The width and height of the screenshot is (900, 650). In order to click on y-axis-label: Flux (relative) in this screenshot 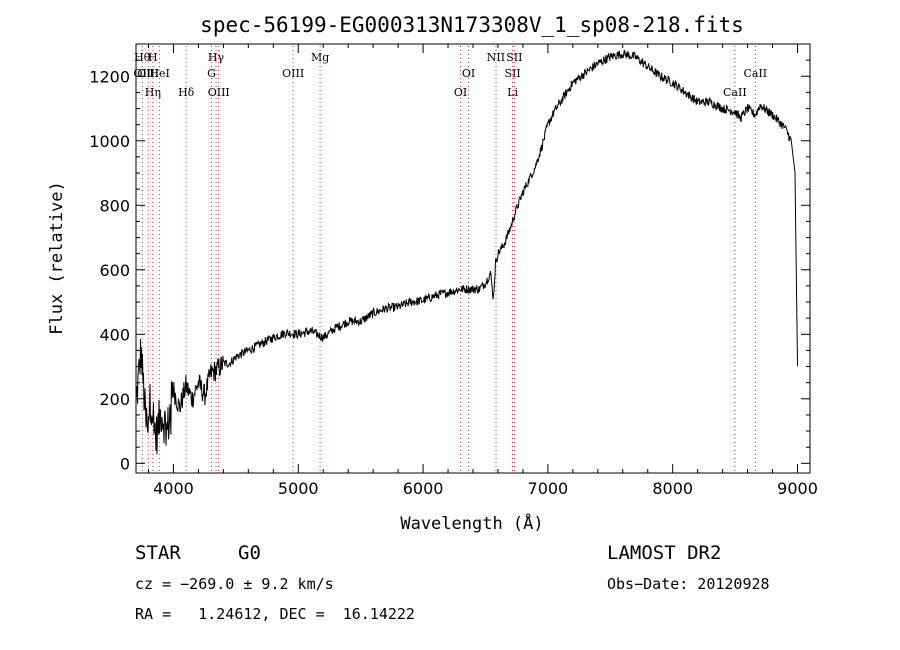, I will do `click(57, 258)`.